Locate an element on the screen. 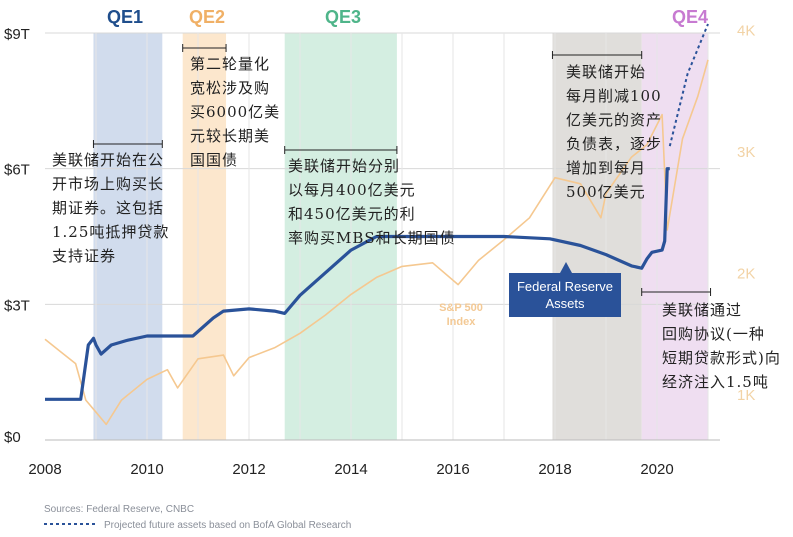 The height and width of the screenshot is (537, 793). band-qe1 is located at coordinates (128, 236).